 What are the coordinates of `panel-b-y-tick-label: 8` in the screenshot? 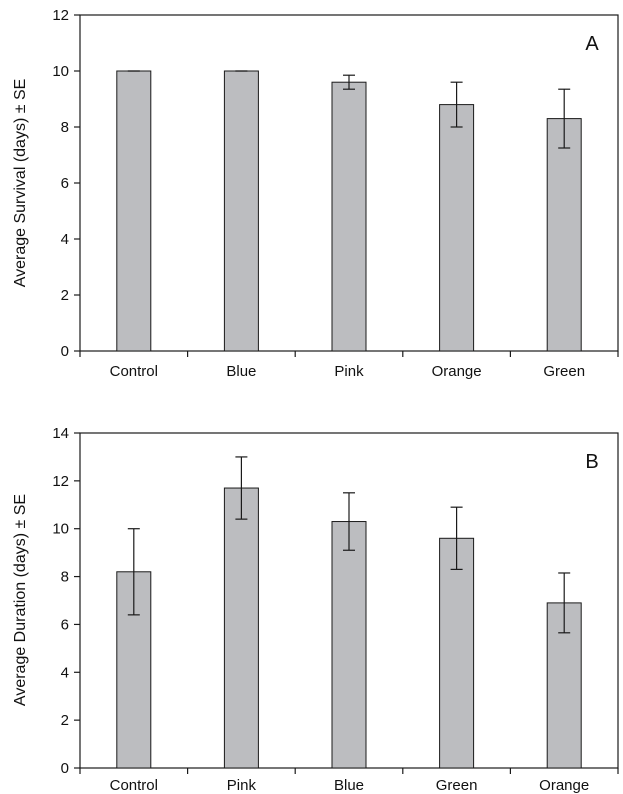 It's located at (65, 577).